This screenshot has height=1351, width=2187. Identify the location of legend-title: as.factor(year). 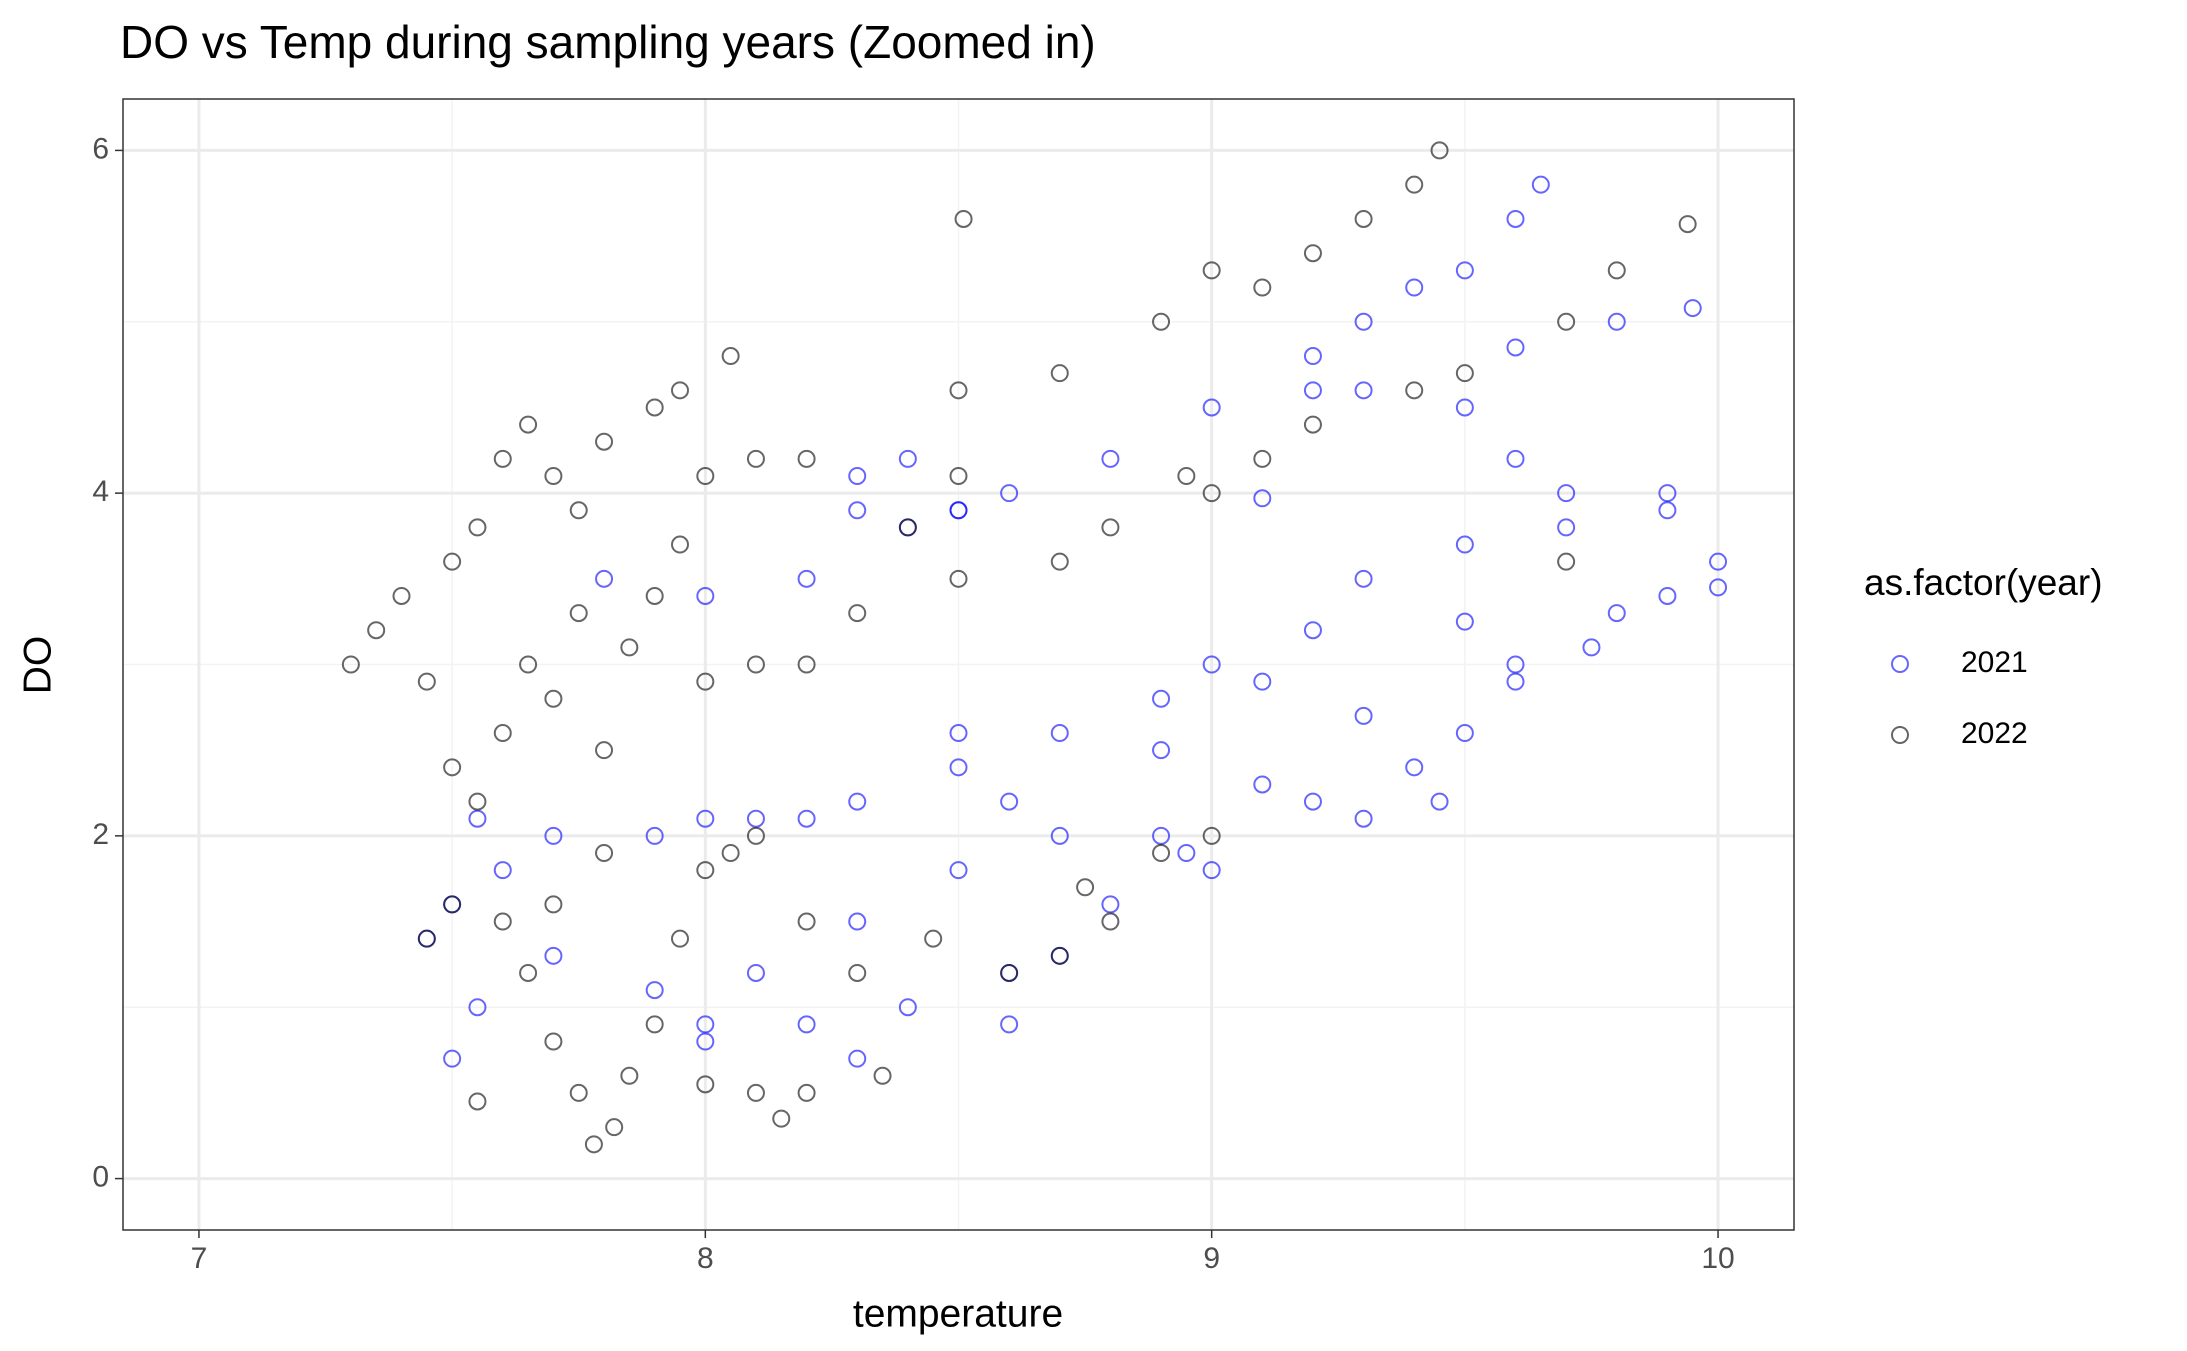
(1983, 582).